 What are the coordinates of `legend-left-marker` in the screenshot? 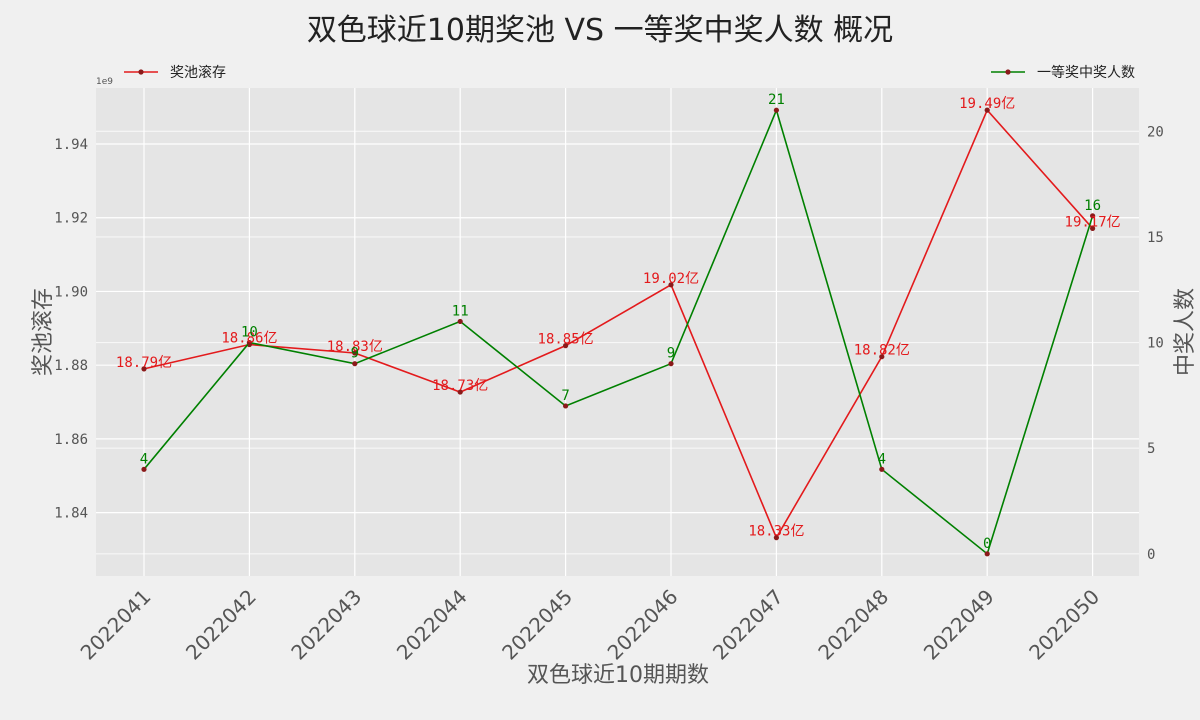 It's located at (141, 72).